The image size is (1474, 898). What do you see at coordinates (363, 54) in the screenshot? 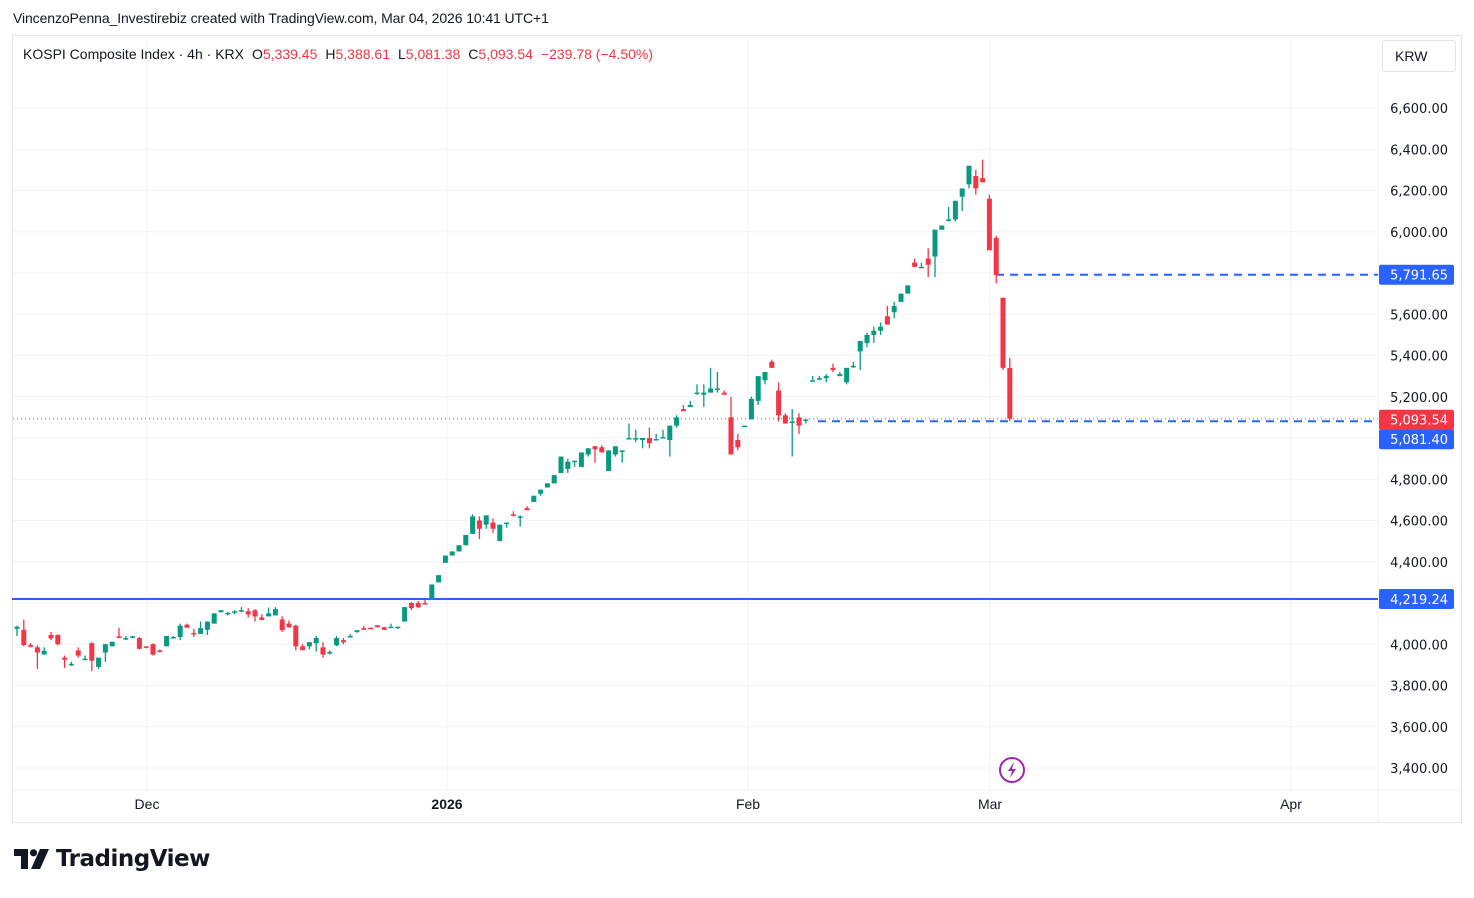
I see `high-value: 5,388.61` at bounding box center [363, 54].